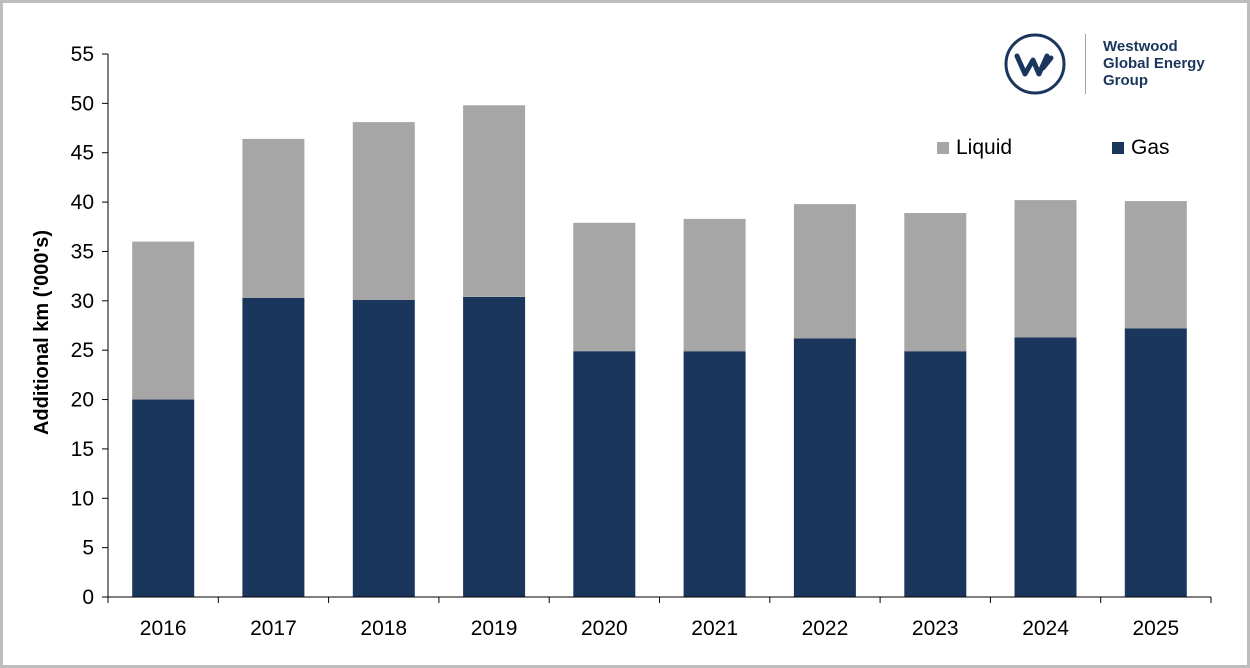  I want to click on x-tick-label-2022: 2022, so click(825, 628).